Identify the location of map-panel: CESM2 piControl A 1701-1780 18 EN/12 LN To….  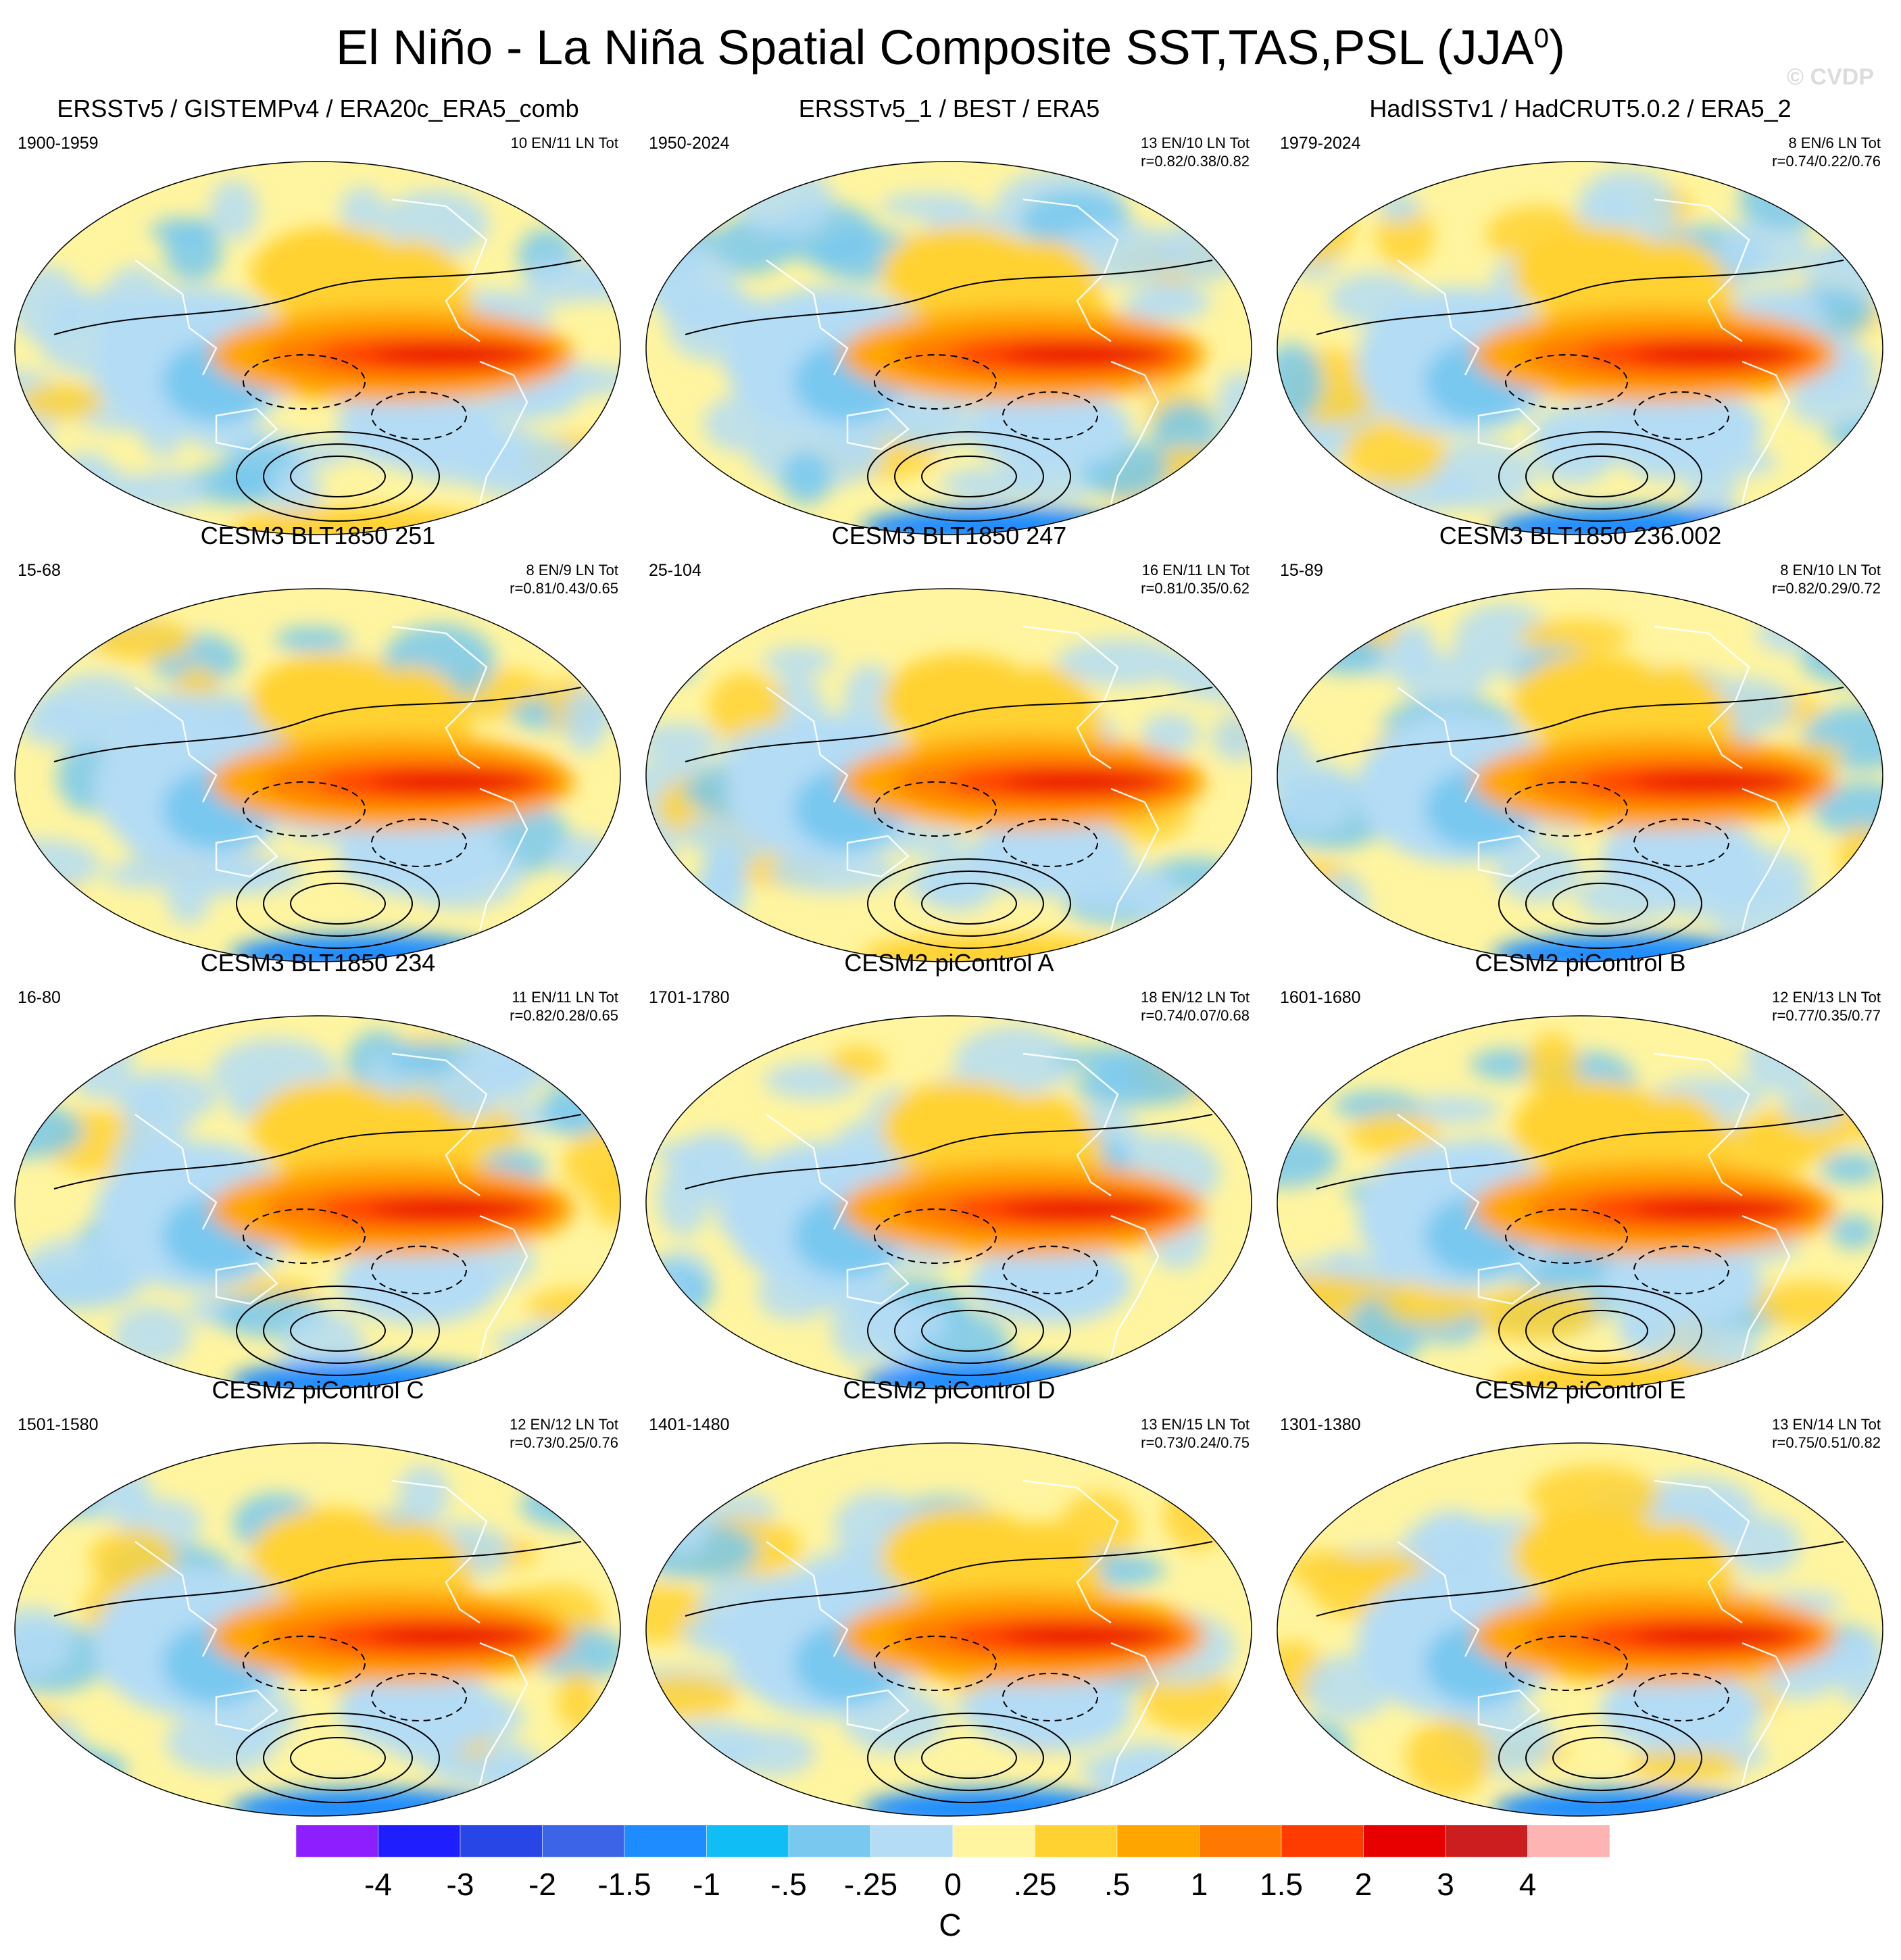
(949, 1169).